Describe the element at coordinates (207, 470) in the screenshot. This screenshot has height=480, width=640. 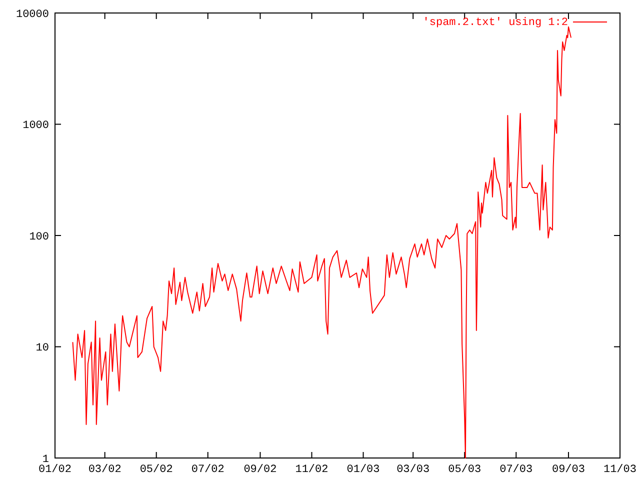
I see `x-tick-label: 07/02` at that location.